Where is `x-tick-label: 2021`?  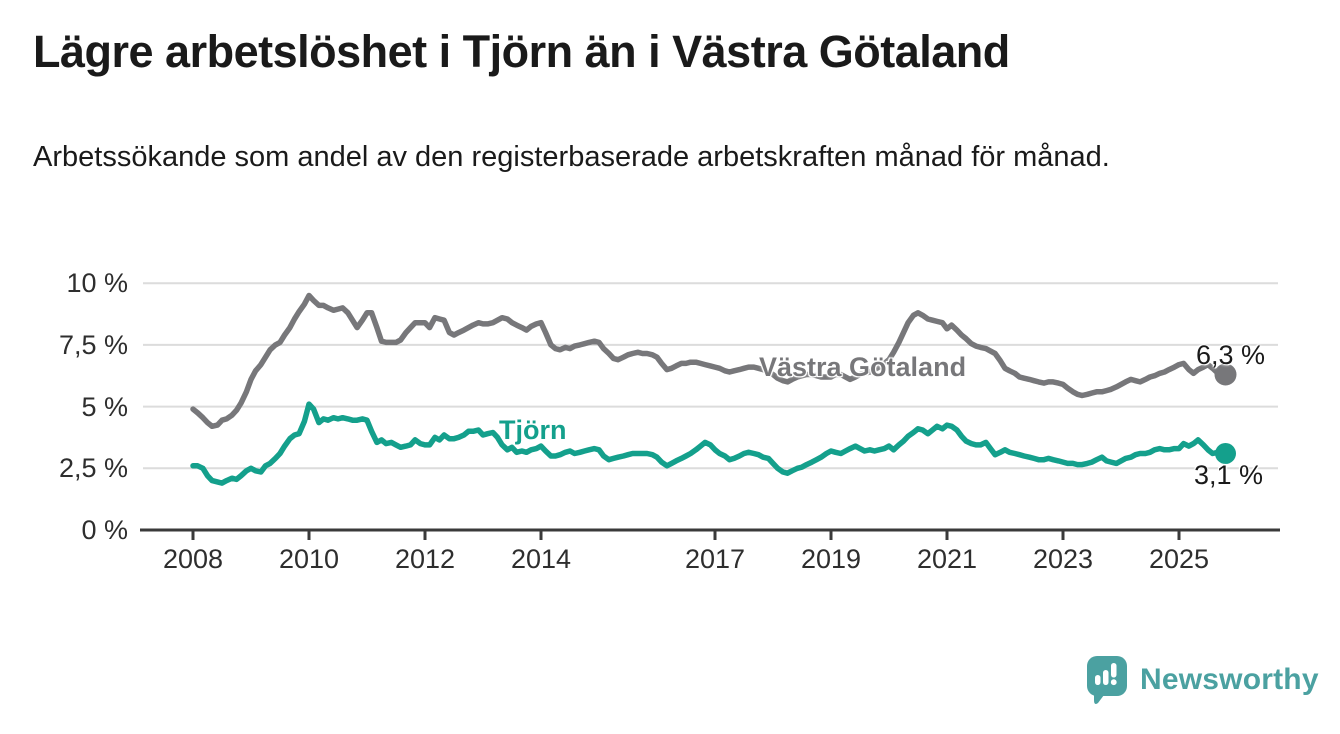
x-tick-label: 2021 is located at coordinates (947, 559).